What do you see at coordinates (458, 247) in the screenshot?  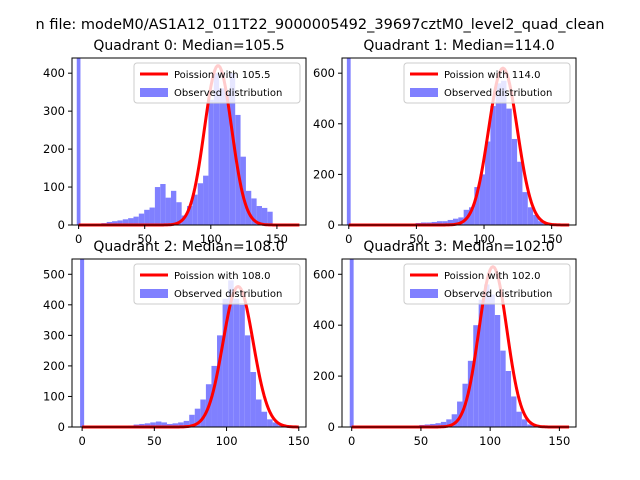 I see `panel-title: Quadrant 3: Median=102.0` at bounding box center [458, 247].